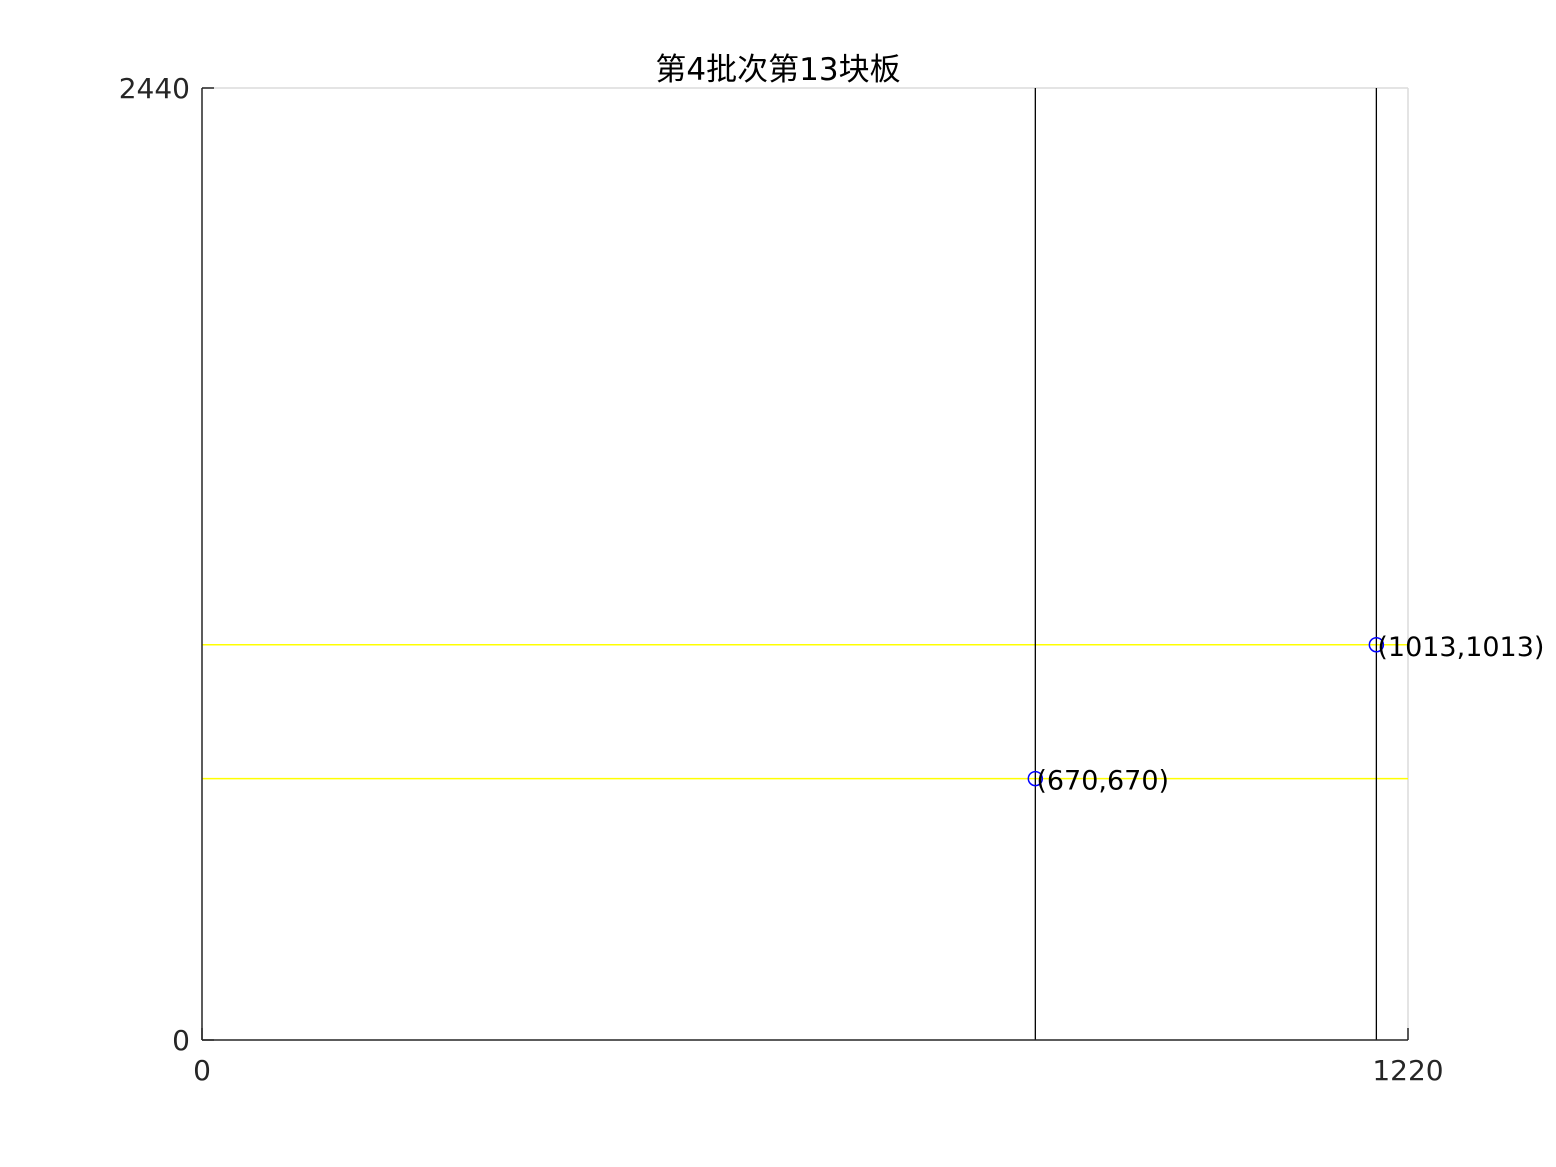 Image resolution: width=1556 pixels, height=1167 pixels. I want to click on data-point-label-1: (670,670), so click(1102, 781).